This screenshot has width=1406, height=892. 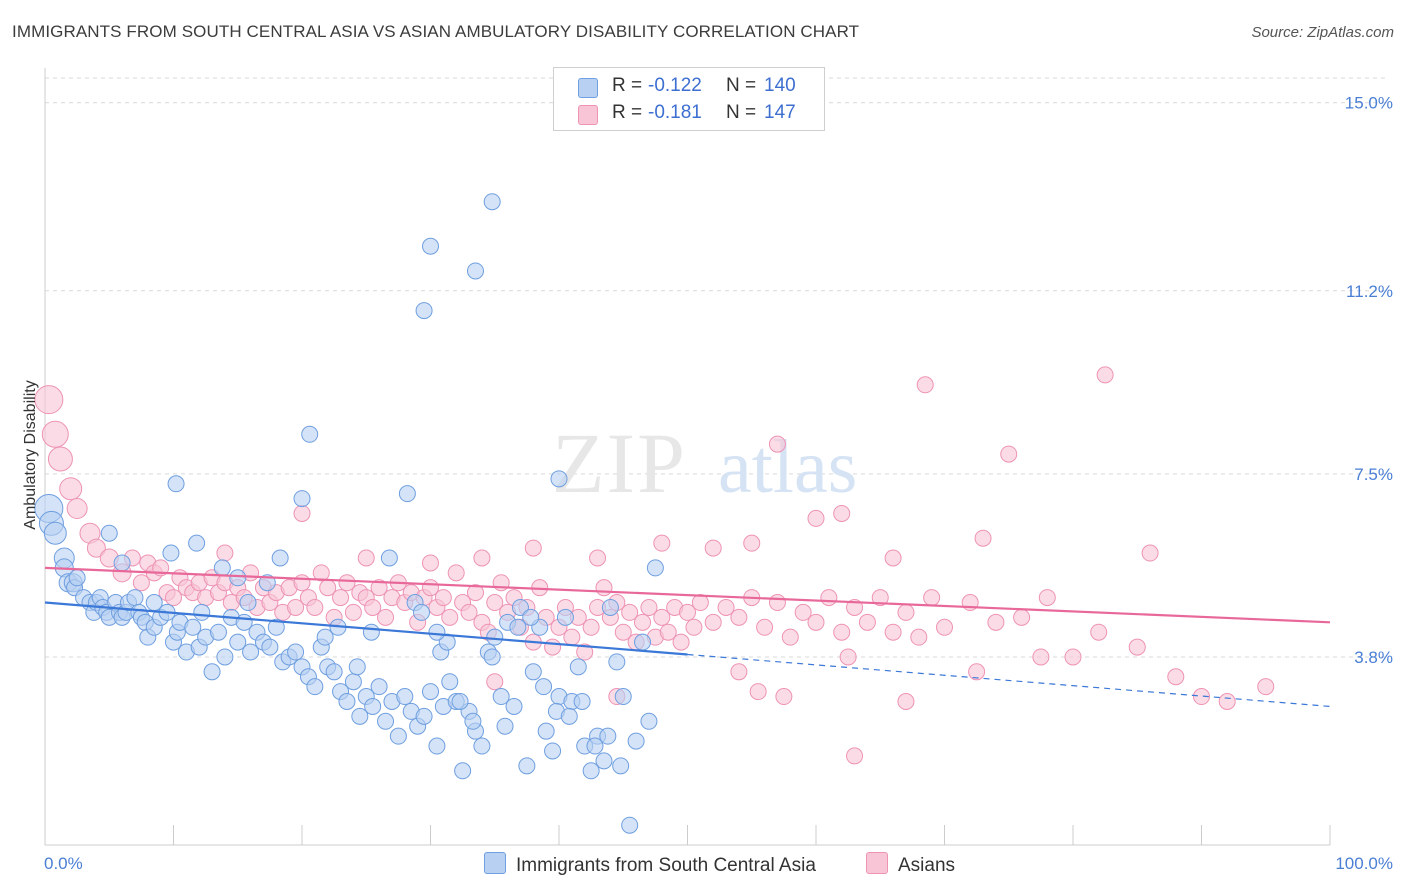 I want to click on bottom-legend-label: Immigrants from South Central Asia, so click(x=666, y=865).